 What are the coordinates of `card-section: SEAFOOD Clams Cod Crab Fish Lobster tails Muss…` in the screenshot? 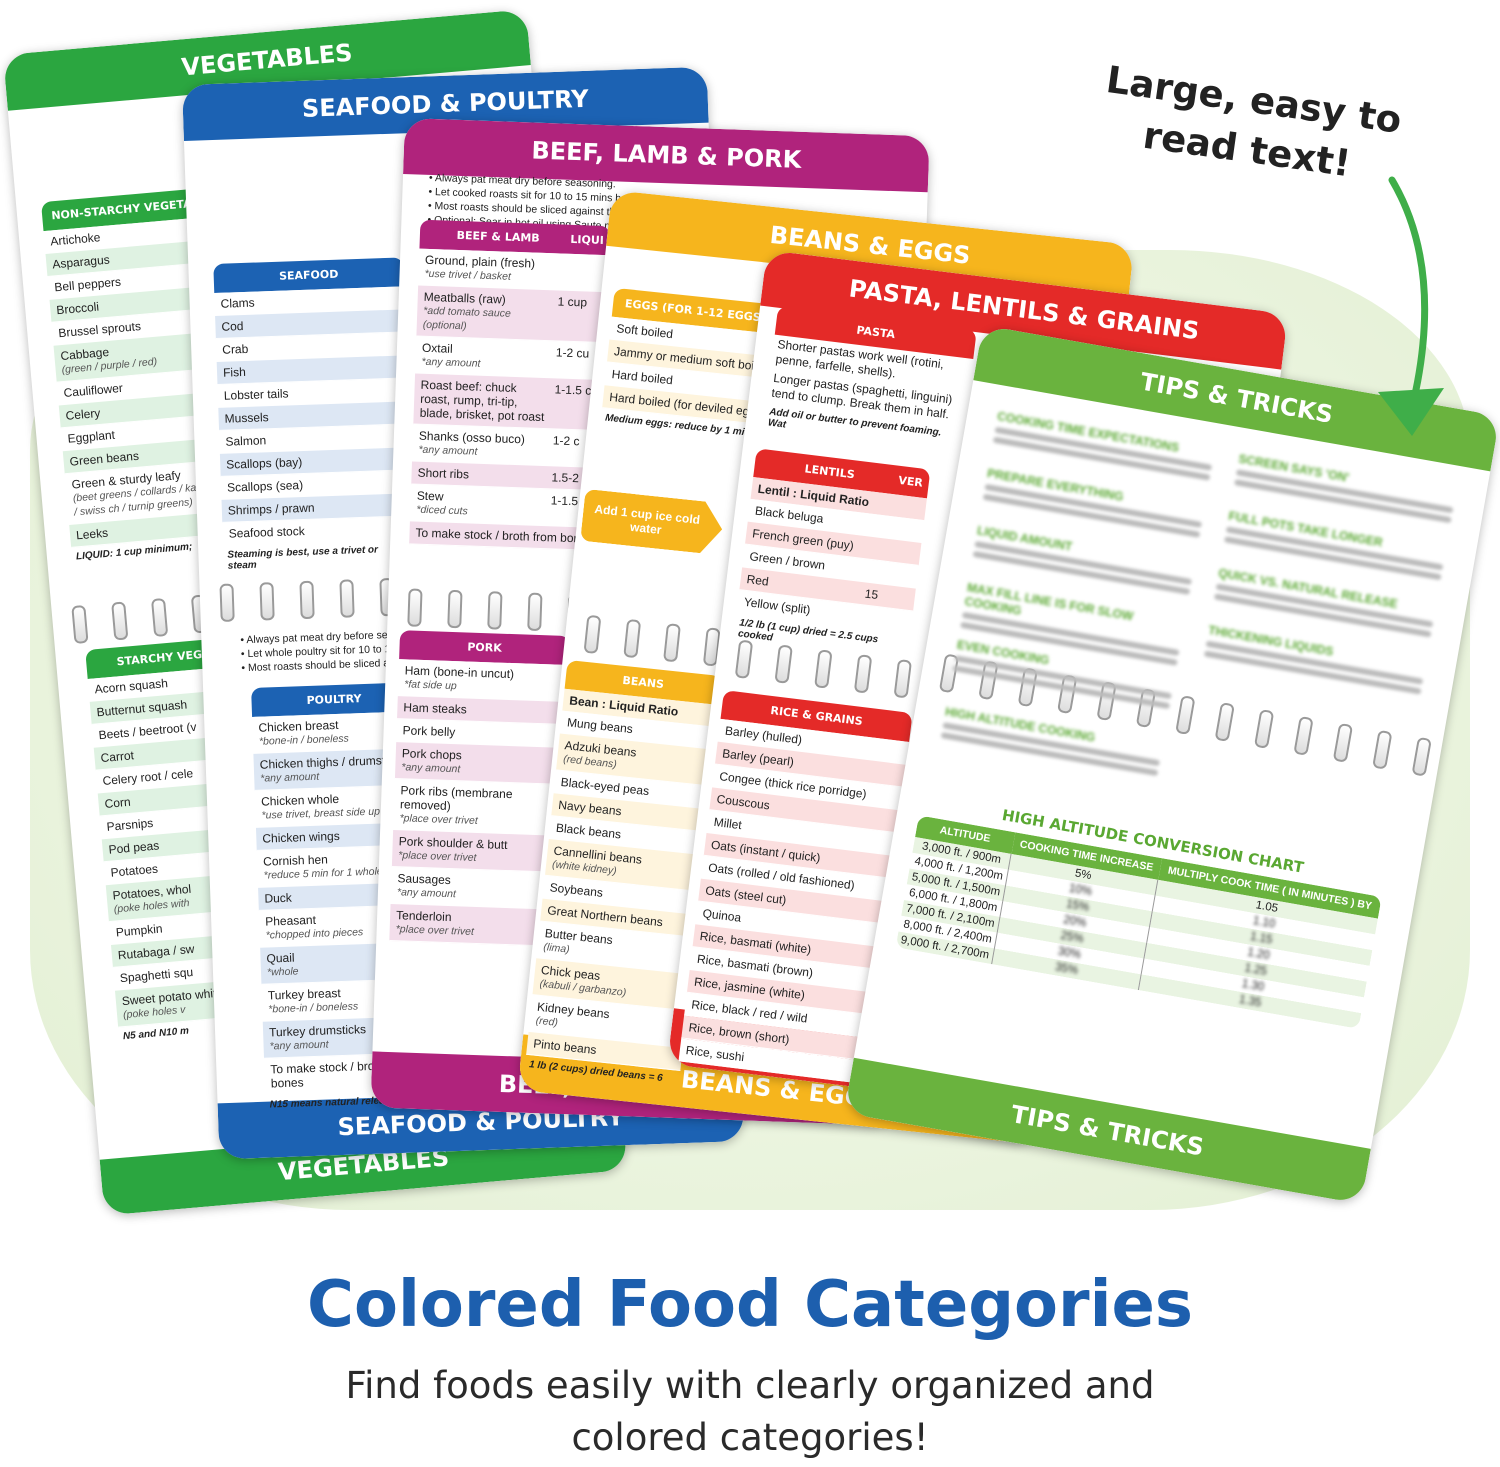 It's located at (313, 416).